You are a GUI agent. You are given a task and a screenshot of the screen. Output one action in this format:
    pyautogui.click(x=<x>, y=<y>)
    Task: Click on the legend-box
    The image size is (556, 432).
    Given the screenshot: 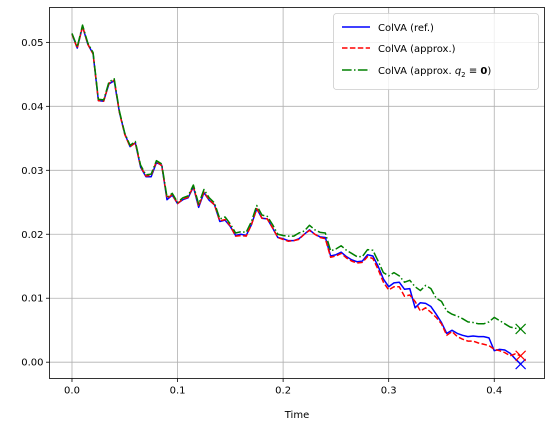 What is the action you would take?
    pyautogui.click(x=436, y=51)
    